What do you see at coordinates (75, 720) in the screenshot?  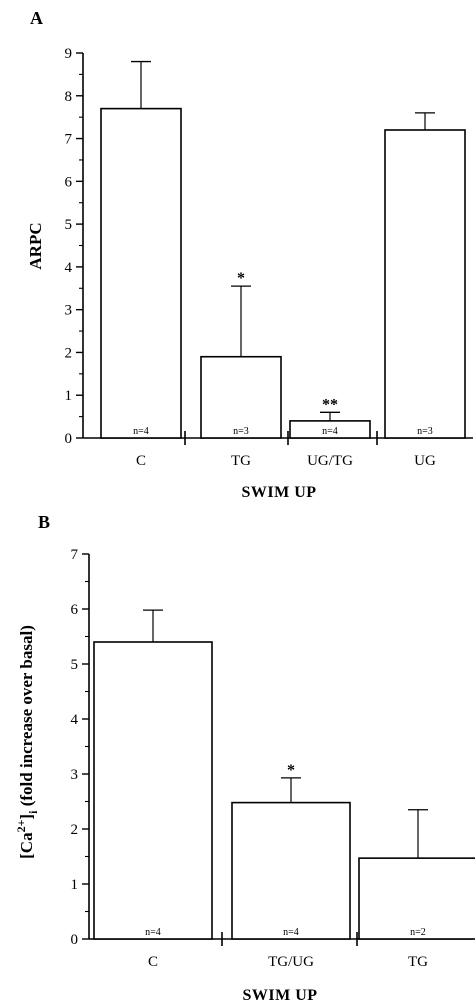 I see `panel-b-y-tick-label: 4` at bounding box center [75, 720].